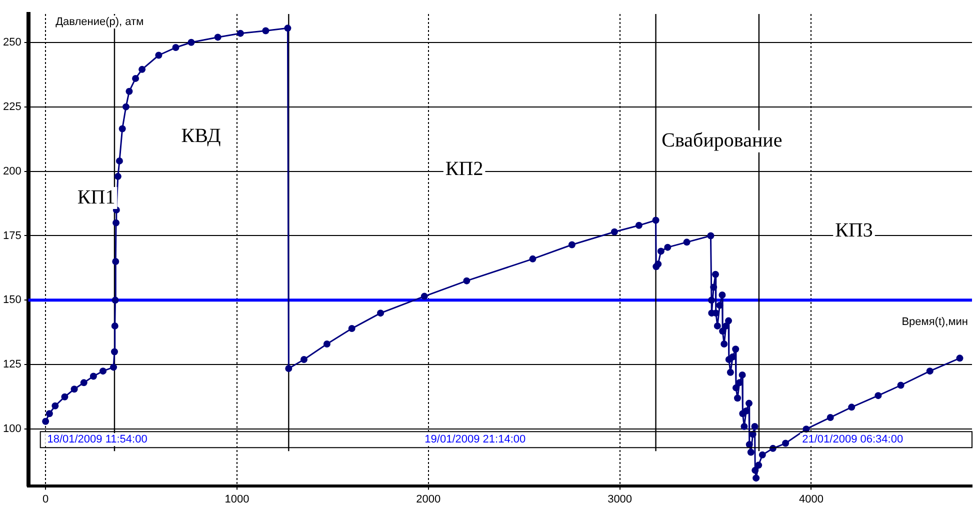  I want to click on annotation: 19/01/2009 21:14:00, so click(475, 440).